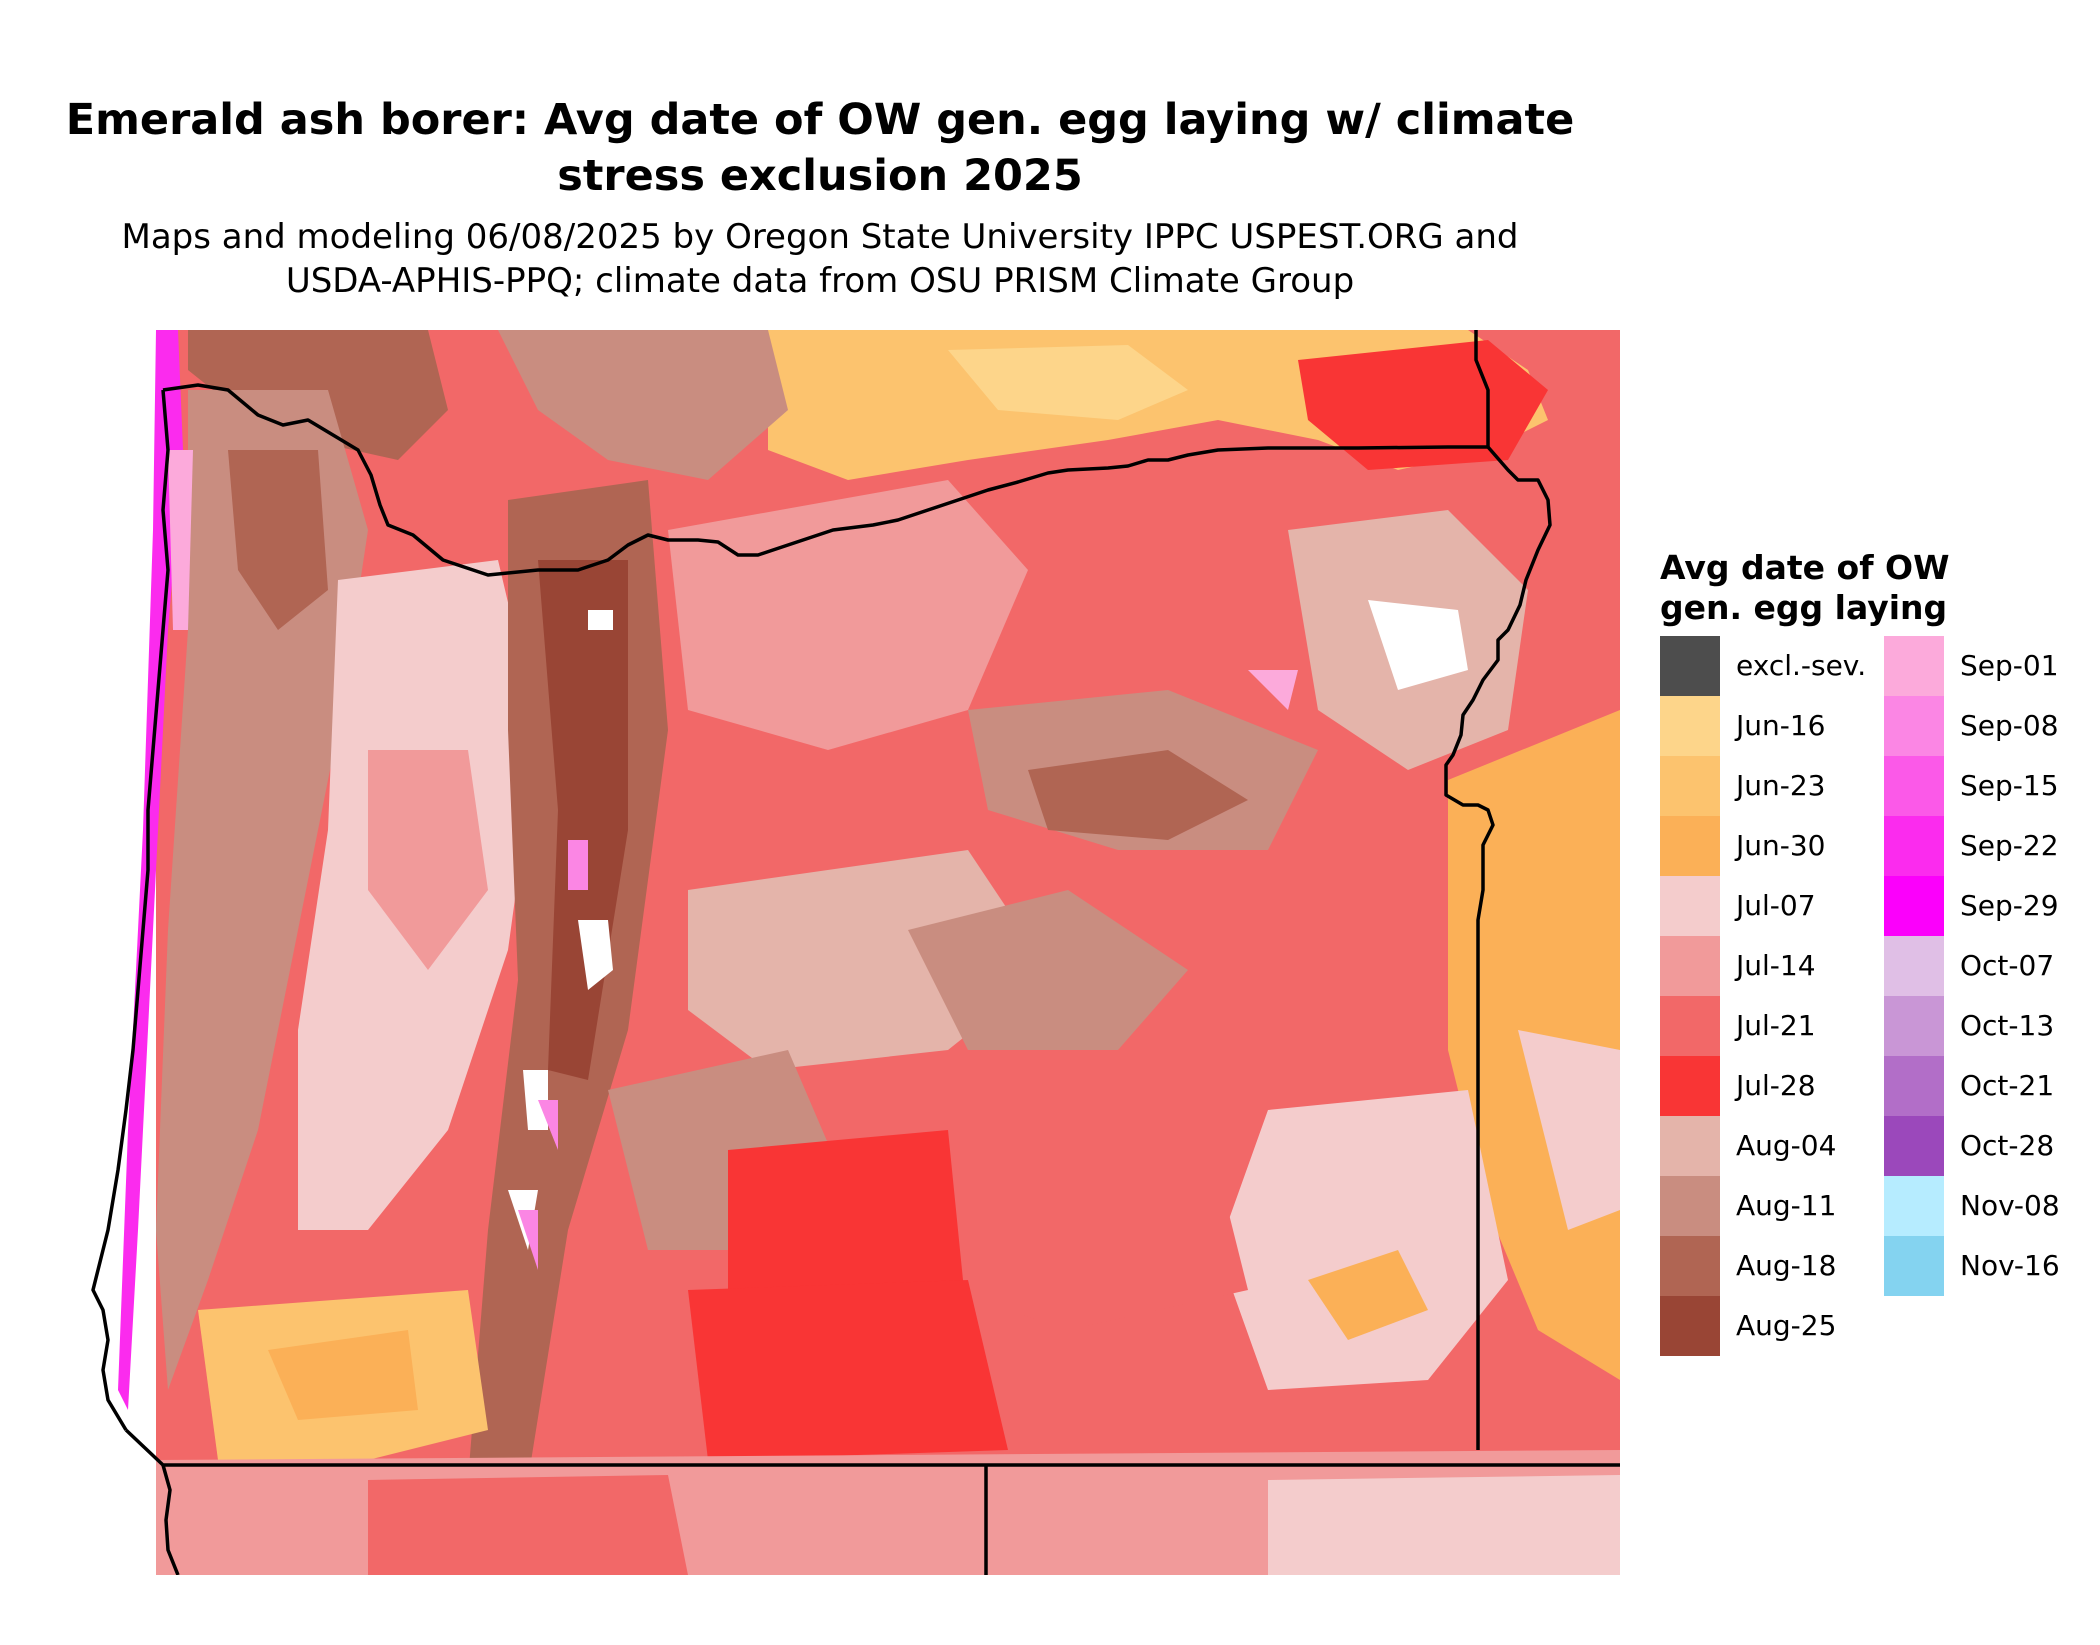  I want to click on legend-title: Avg date of OW gen. egg laying, so click(1870, 588).